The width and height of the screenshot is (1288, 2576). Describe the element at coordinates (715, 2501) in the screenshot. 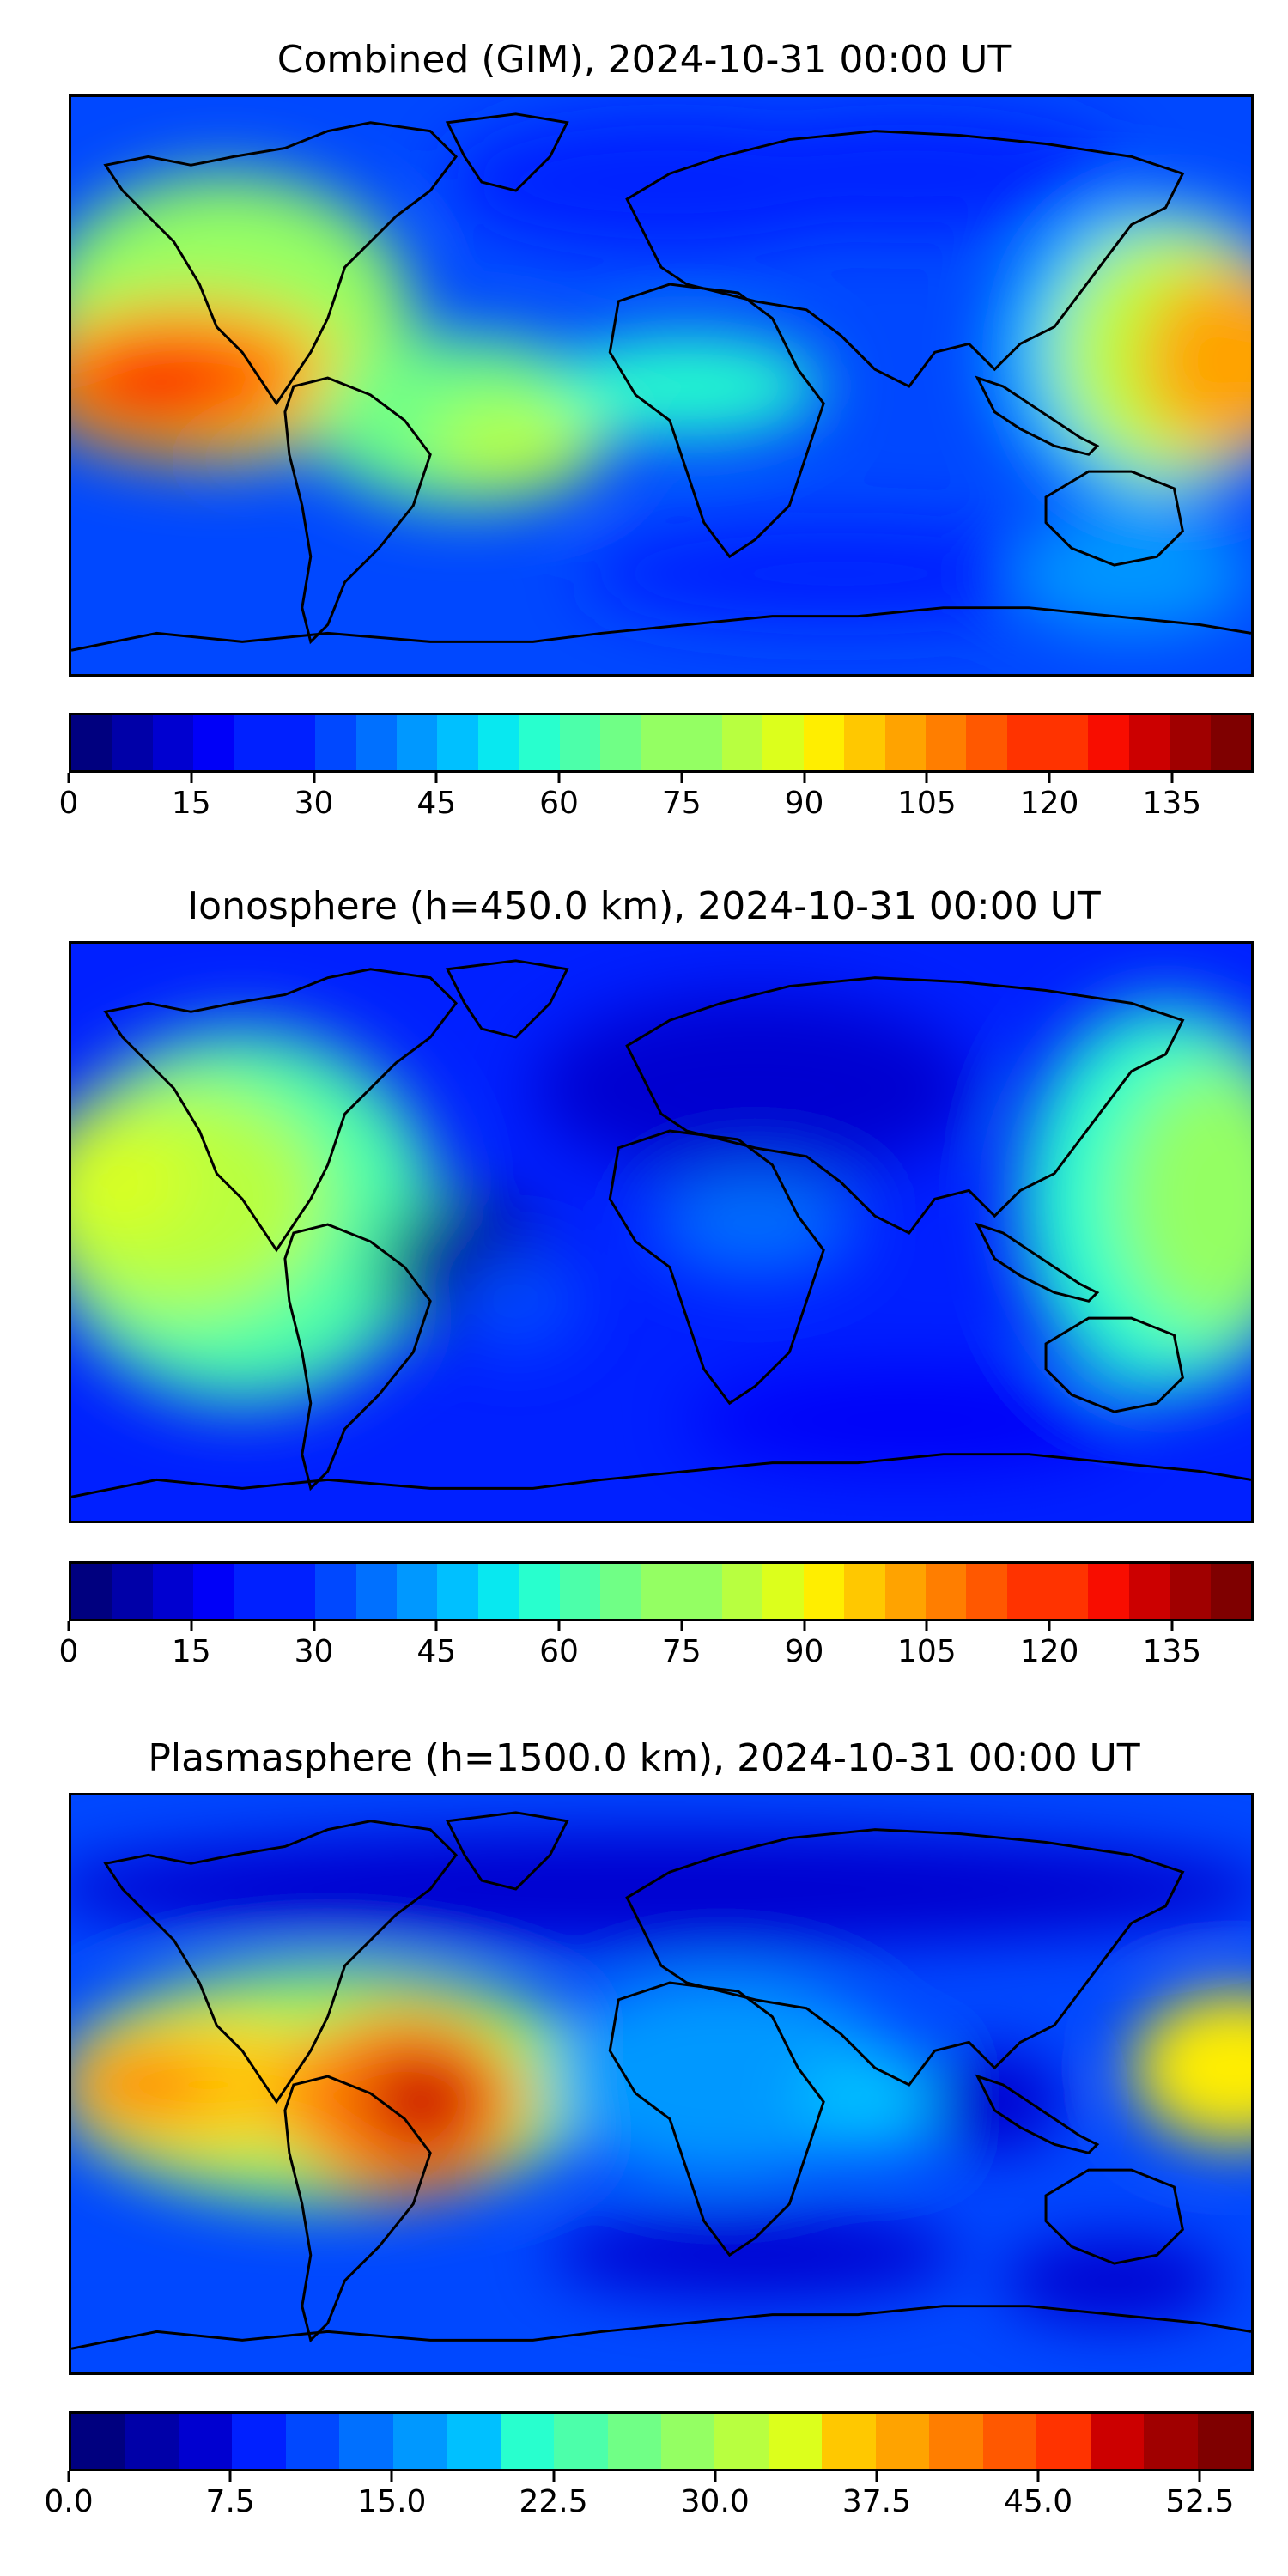

I see `colorbar-tick-label: 30.0` at that location.